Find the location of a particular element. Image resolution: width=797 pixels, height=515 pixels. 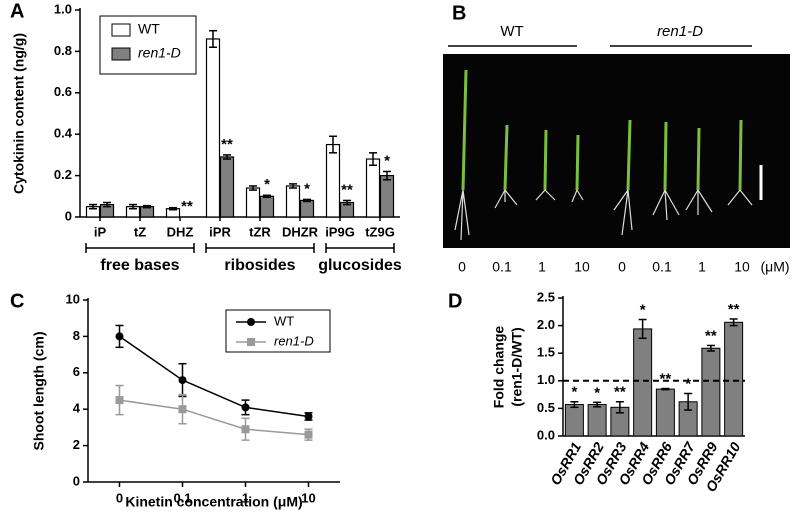

panel-label: A is located at coordinates (17, 11).